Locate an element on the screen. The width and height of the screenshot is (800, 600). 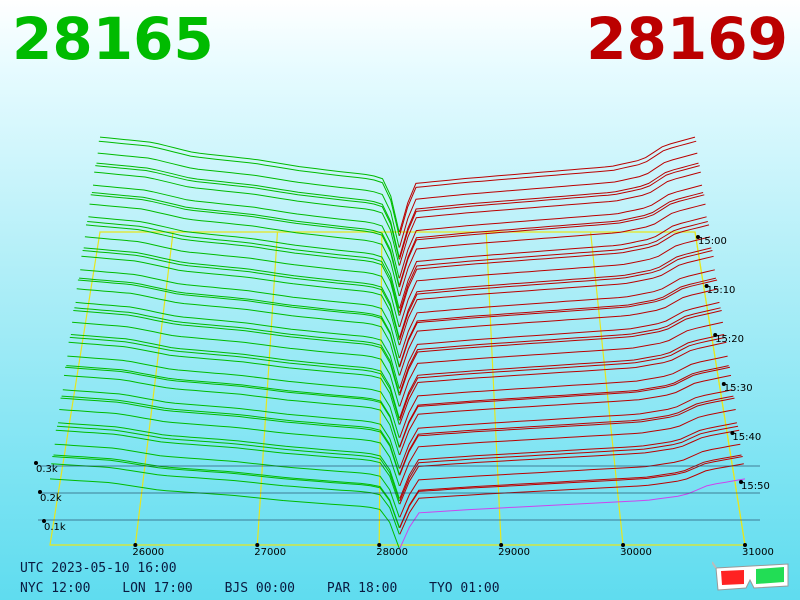
time-tick-label: 15:50 is located at coordinates (755, 486).